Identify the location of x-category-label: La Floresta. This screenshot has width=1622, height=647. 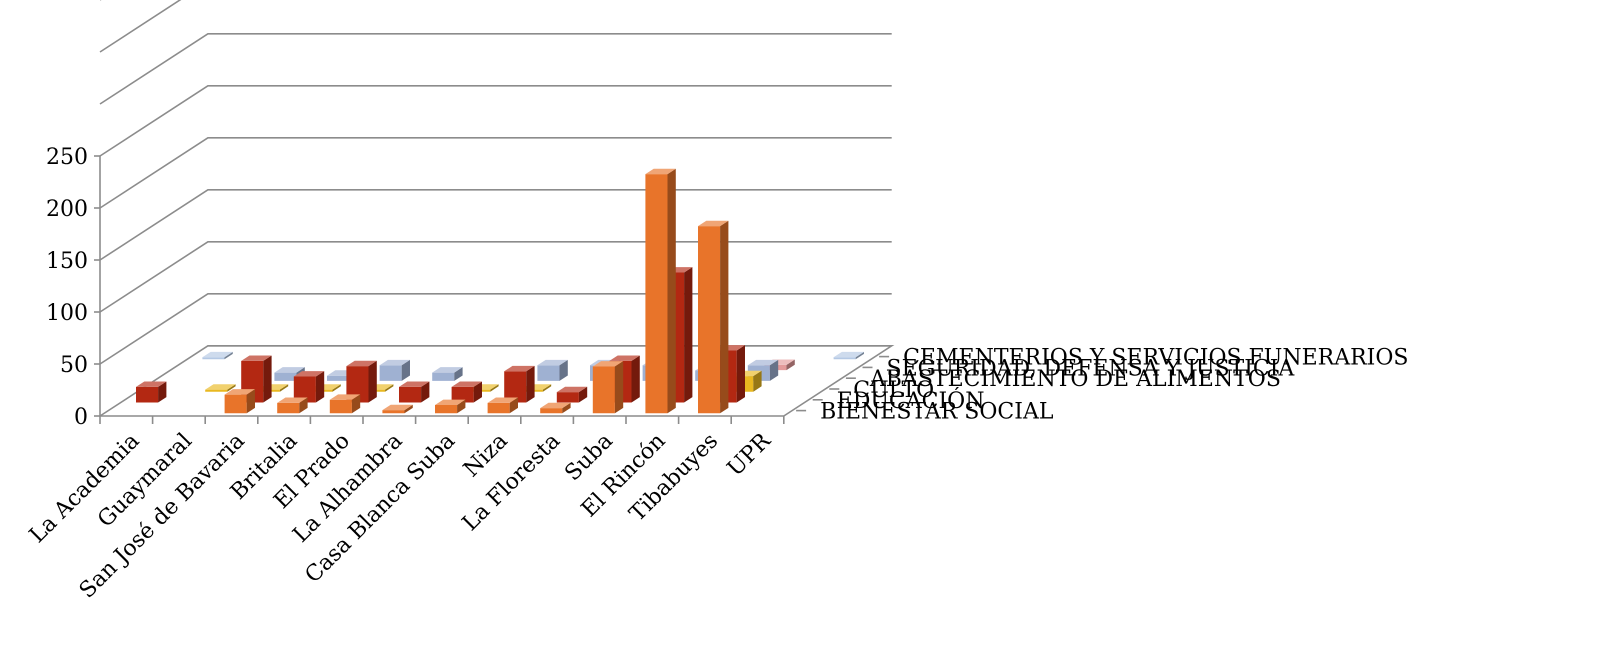
(512, 483).